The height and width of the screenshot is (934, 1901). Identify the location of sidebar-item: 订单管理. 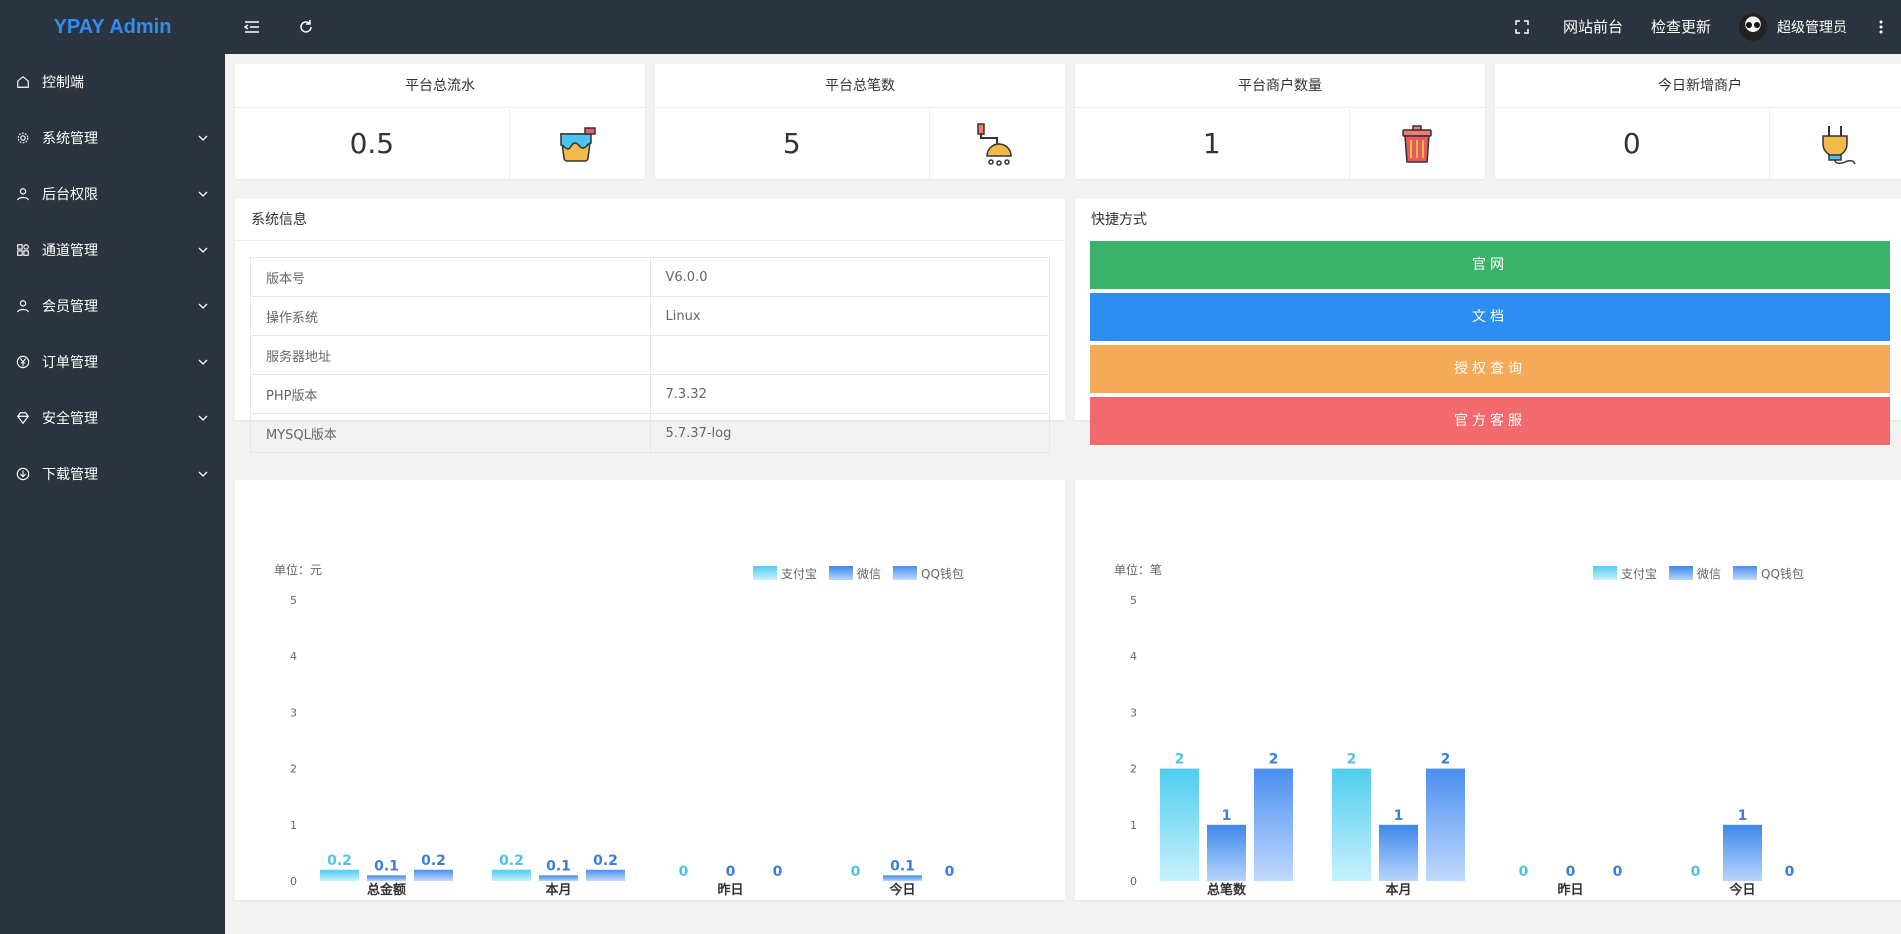
(112, 362).